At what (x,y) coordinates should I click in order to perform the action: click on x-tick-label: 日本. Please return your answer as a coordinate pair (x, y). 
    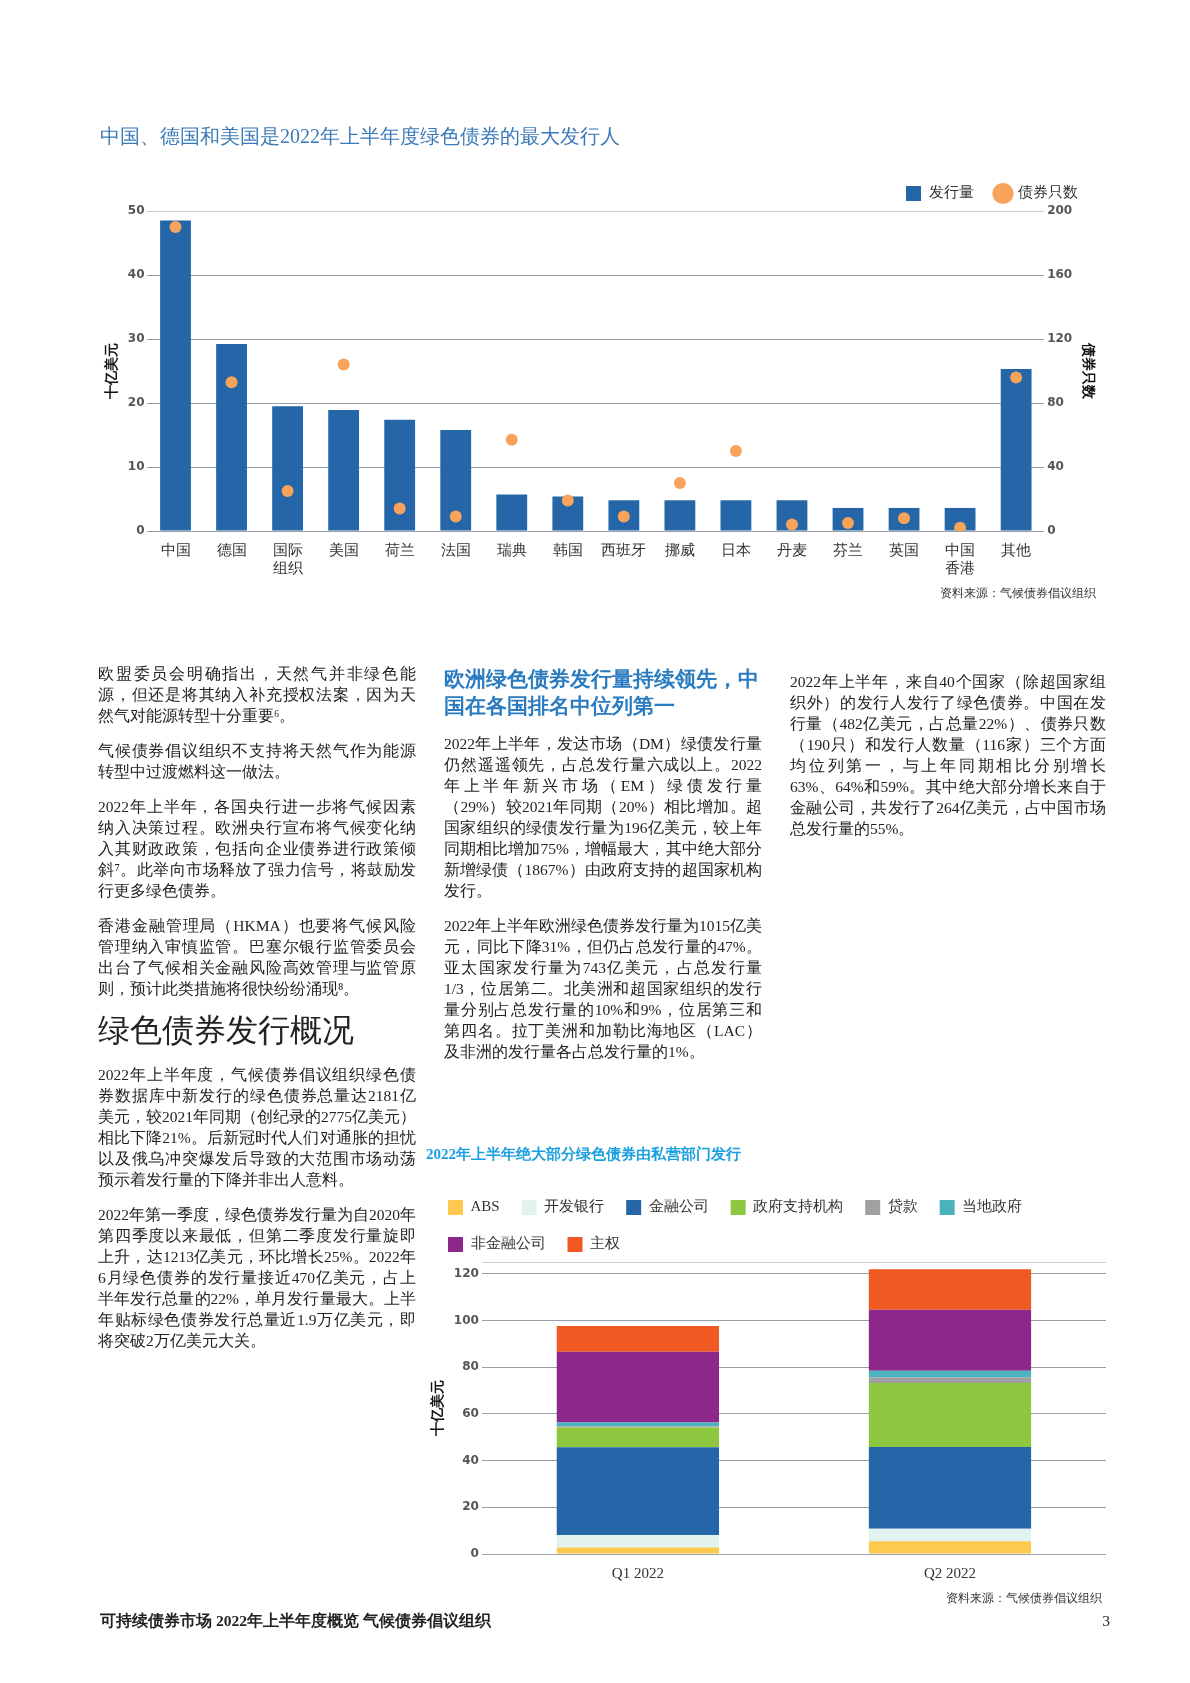
    Looking at the image, I should click on (735, 549).